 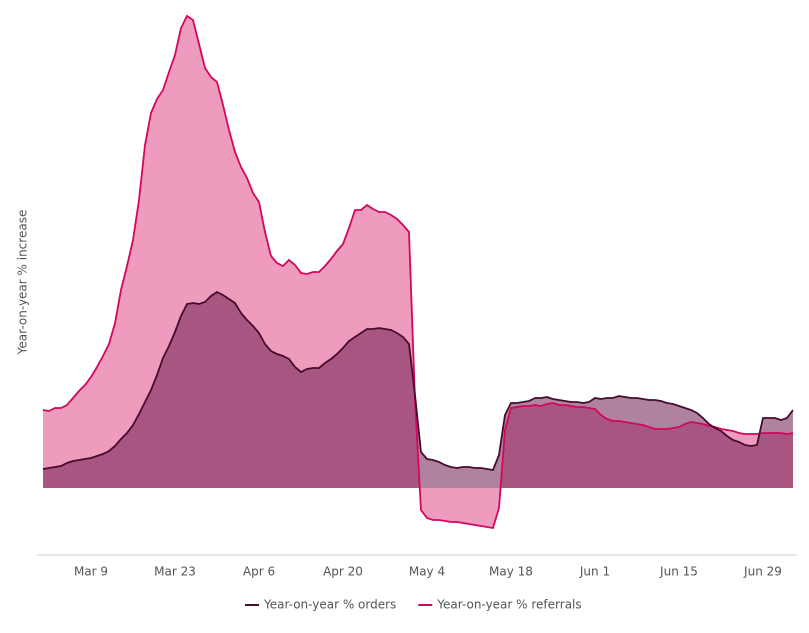 I want to click on x-tick-label: Mar 23, so click(x=175, y=572).